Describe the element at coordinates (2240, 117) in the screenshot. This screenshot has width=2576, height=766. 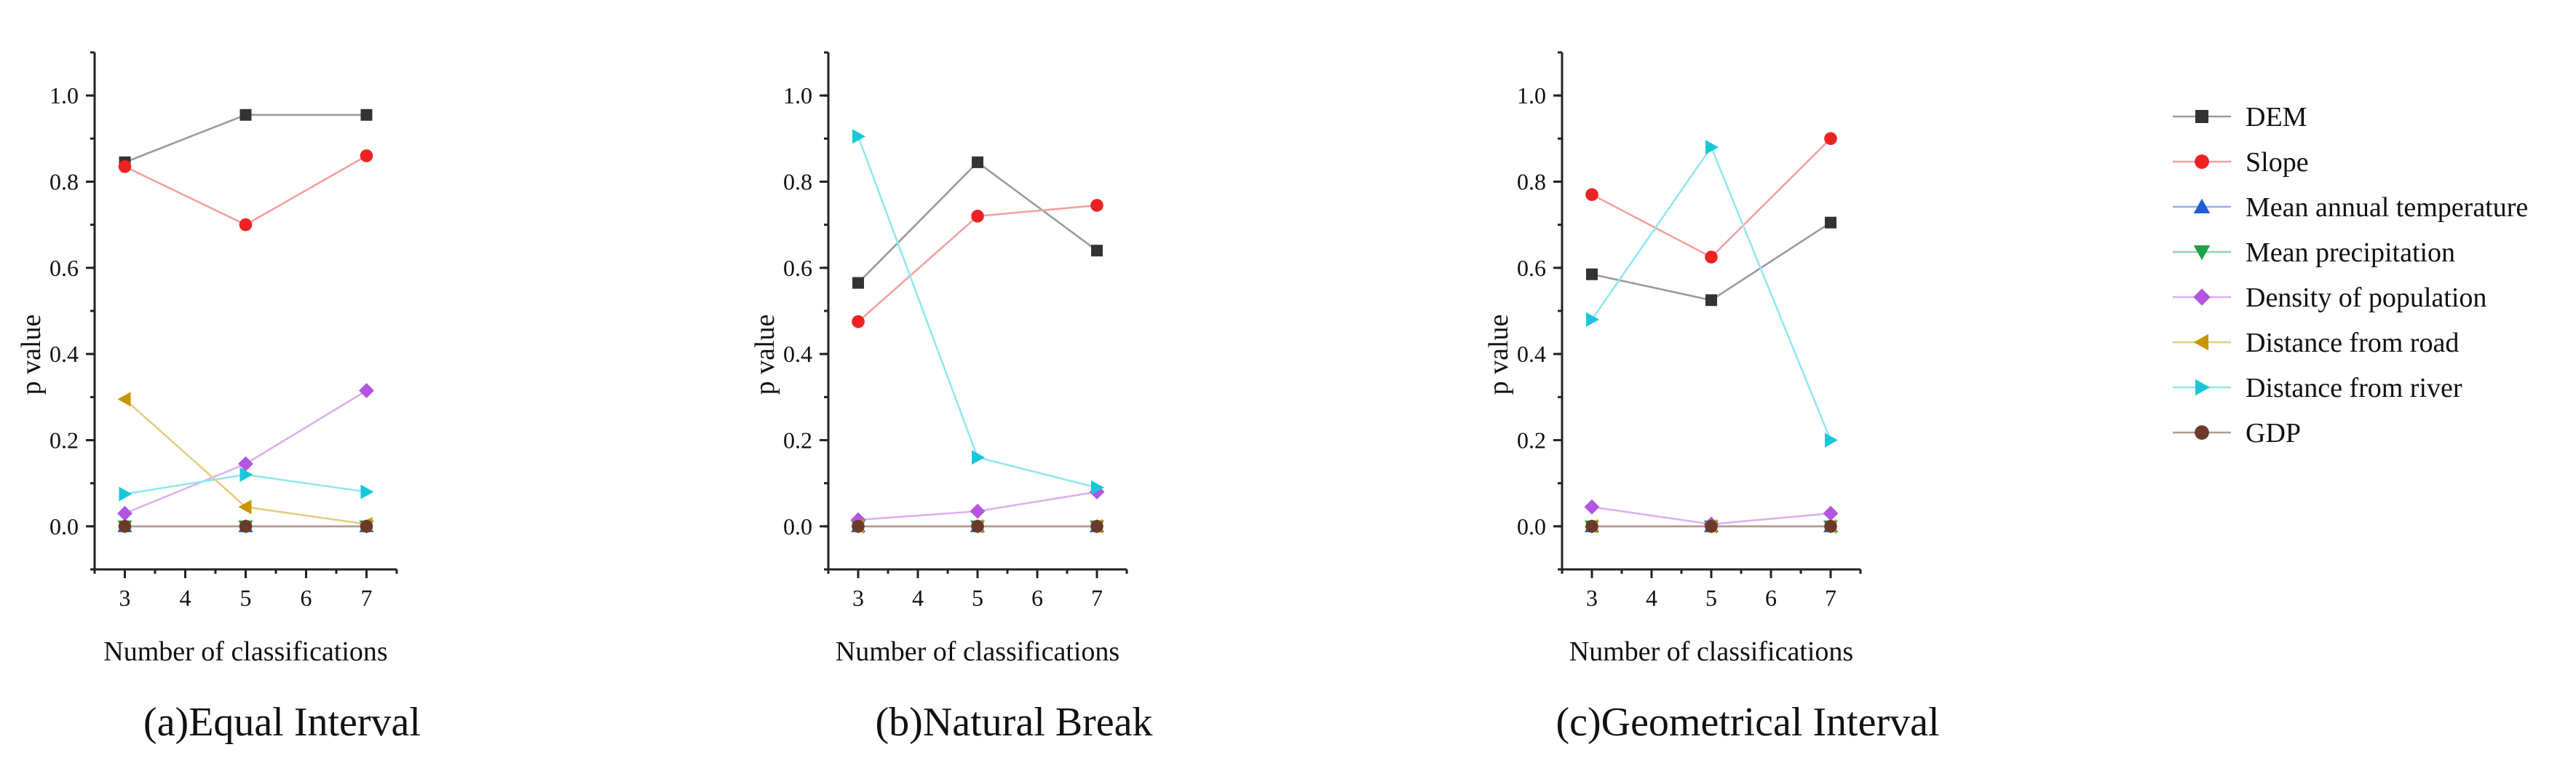
I see `legend-item-dem: DEM` at that location.